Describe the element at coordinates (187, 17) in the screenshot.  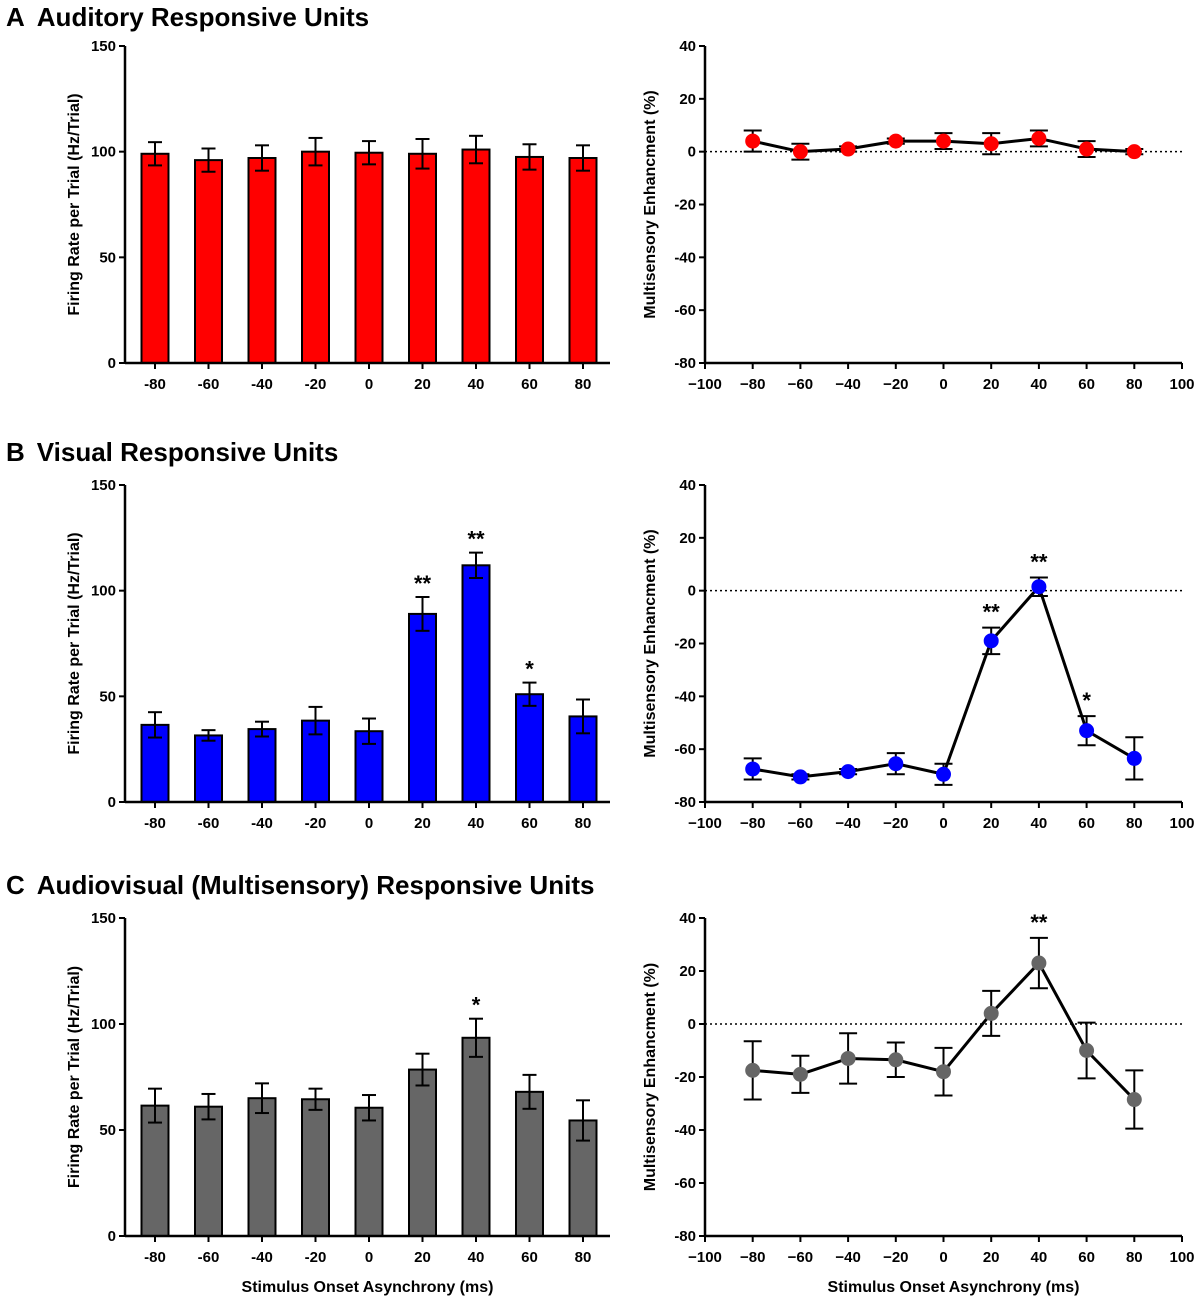
I see `panel-a-title: A Auditory Responsive Units` at that location.